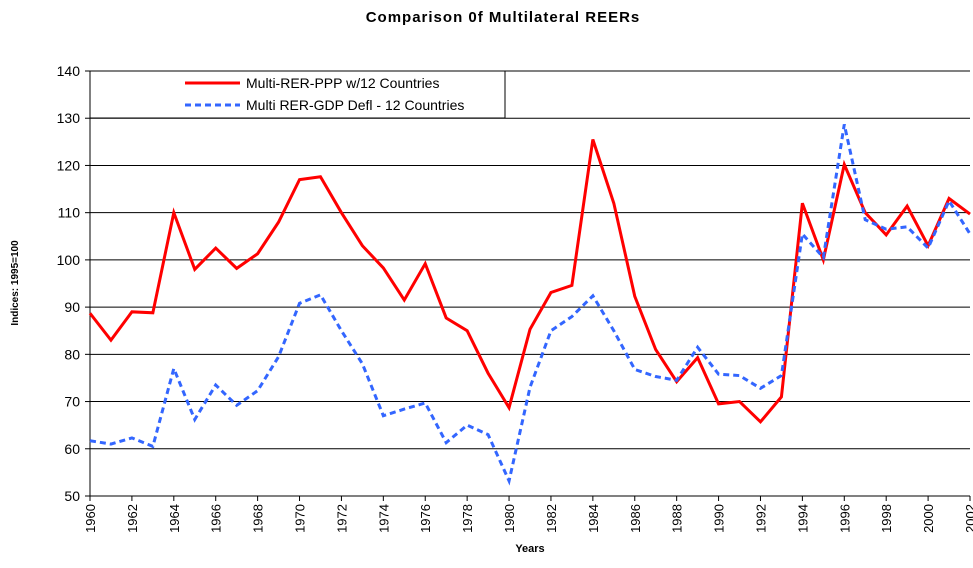  I want to click on x-tick-label: 1986, so click(635, 518).